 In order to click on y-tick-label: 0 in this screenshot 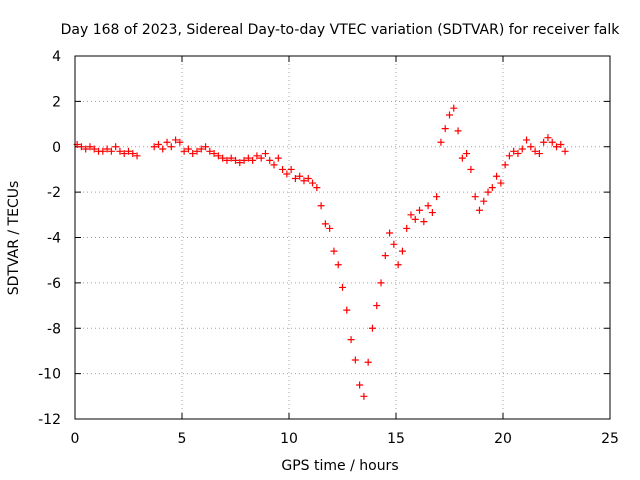, I will do `click(56, 148)`.